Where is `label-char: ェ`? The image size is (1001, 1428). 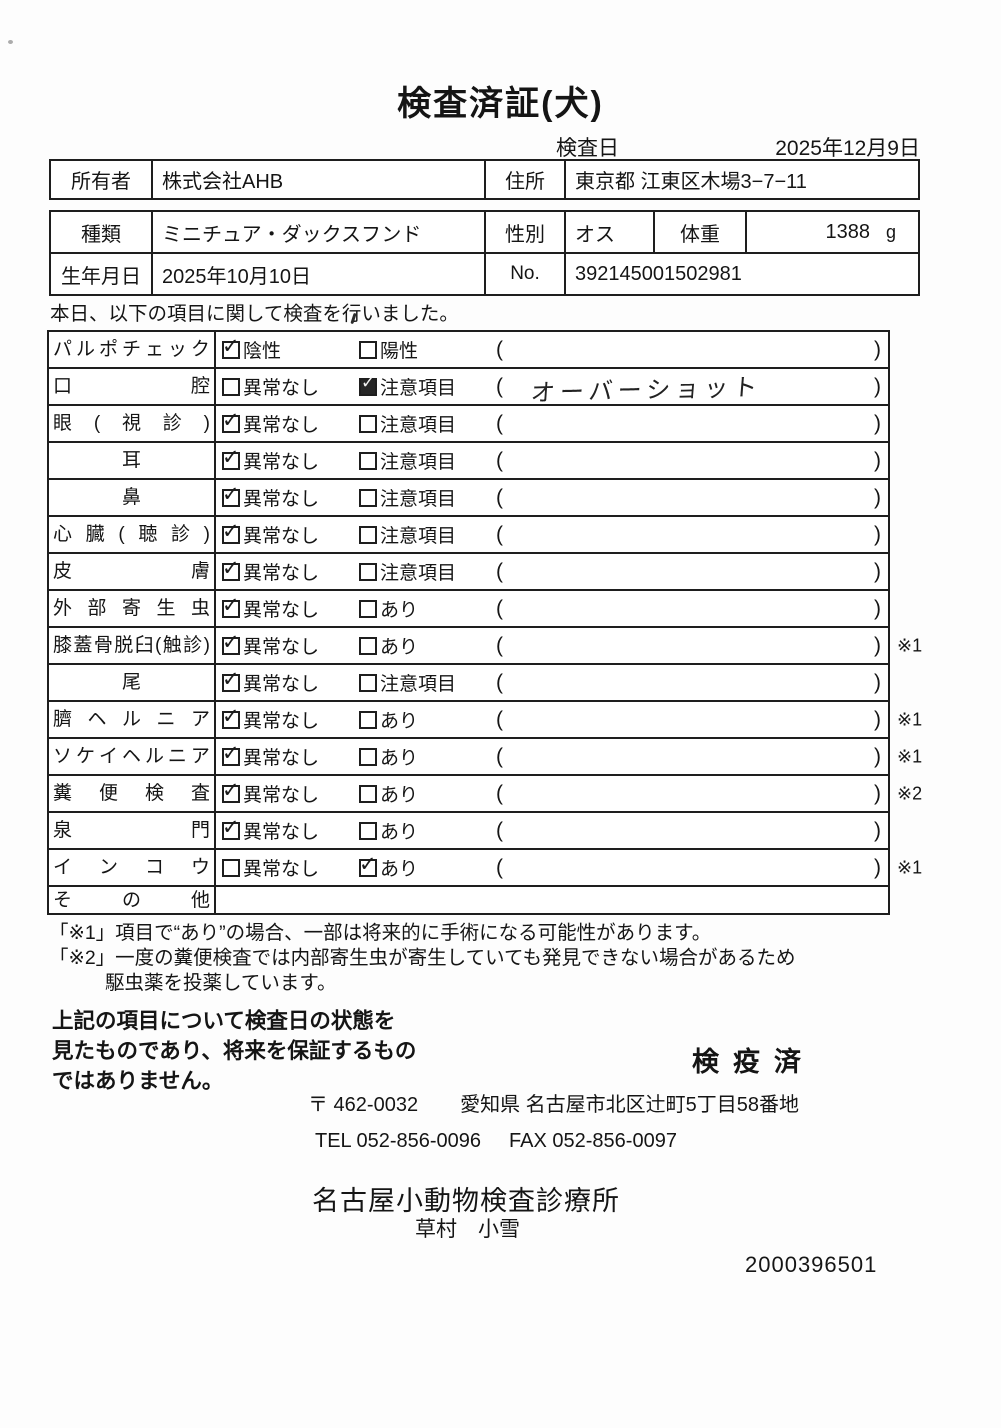
label-char: ェ is located at coordinates (154, 349).